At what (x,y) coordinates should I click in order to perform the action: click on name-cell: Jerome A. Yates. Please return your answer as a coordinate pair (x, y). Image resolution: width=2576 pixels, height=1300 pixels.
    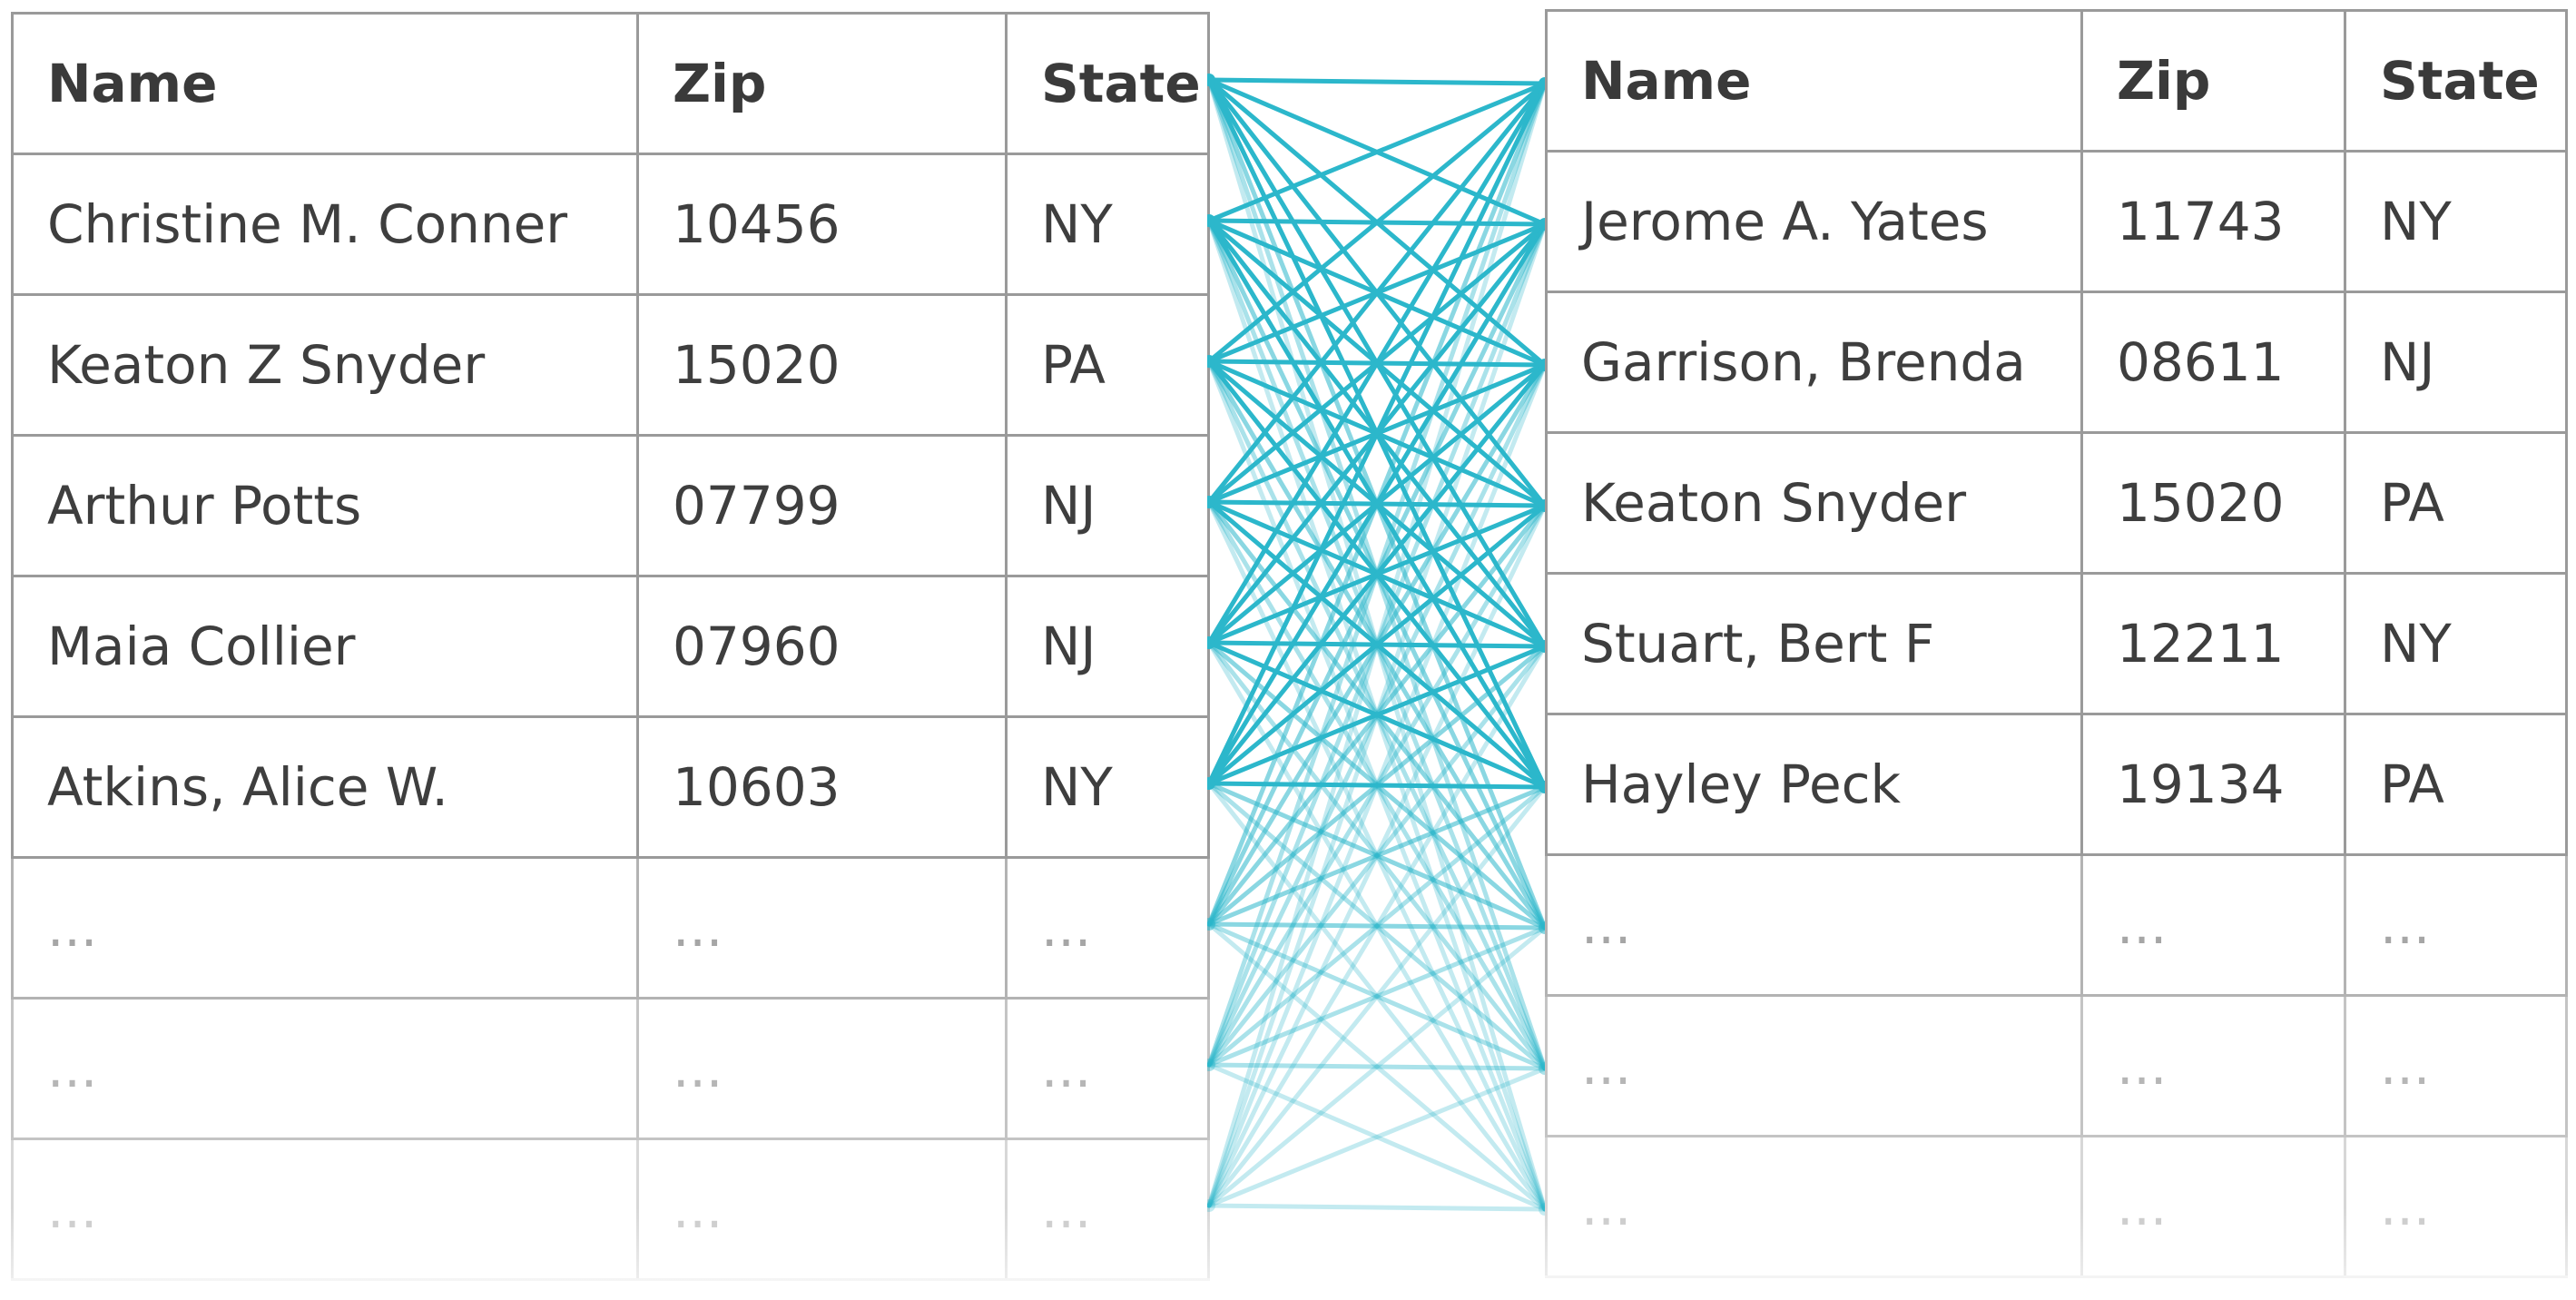
    Looking at the image, I should click on (1814, 221).